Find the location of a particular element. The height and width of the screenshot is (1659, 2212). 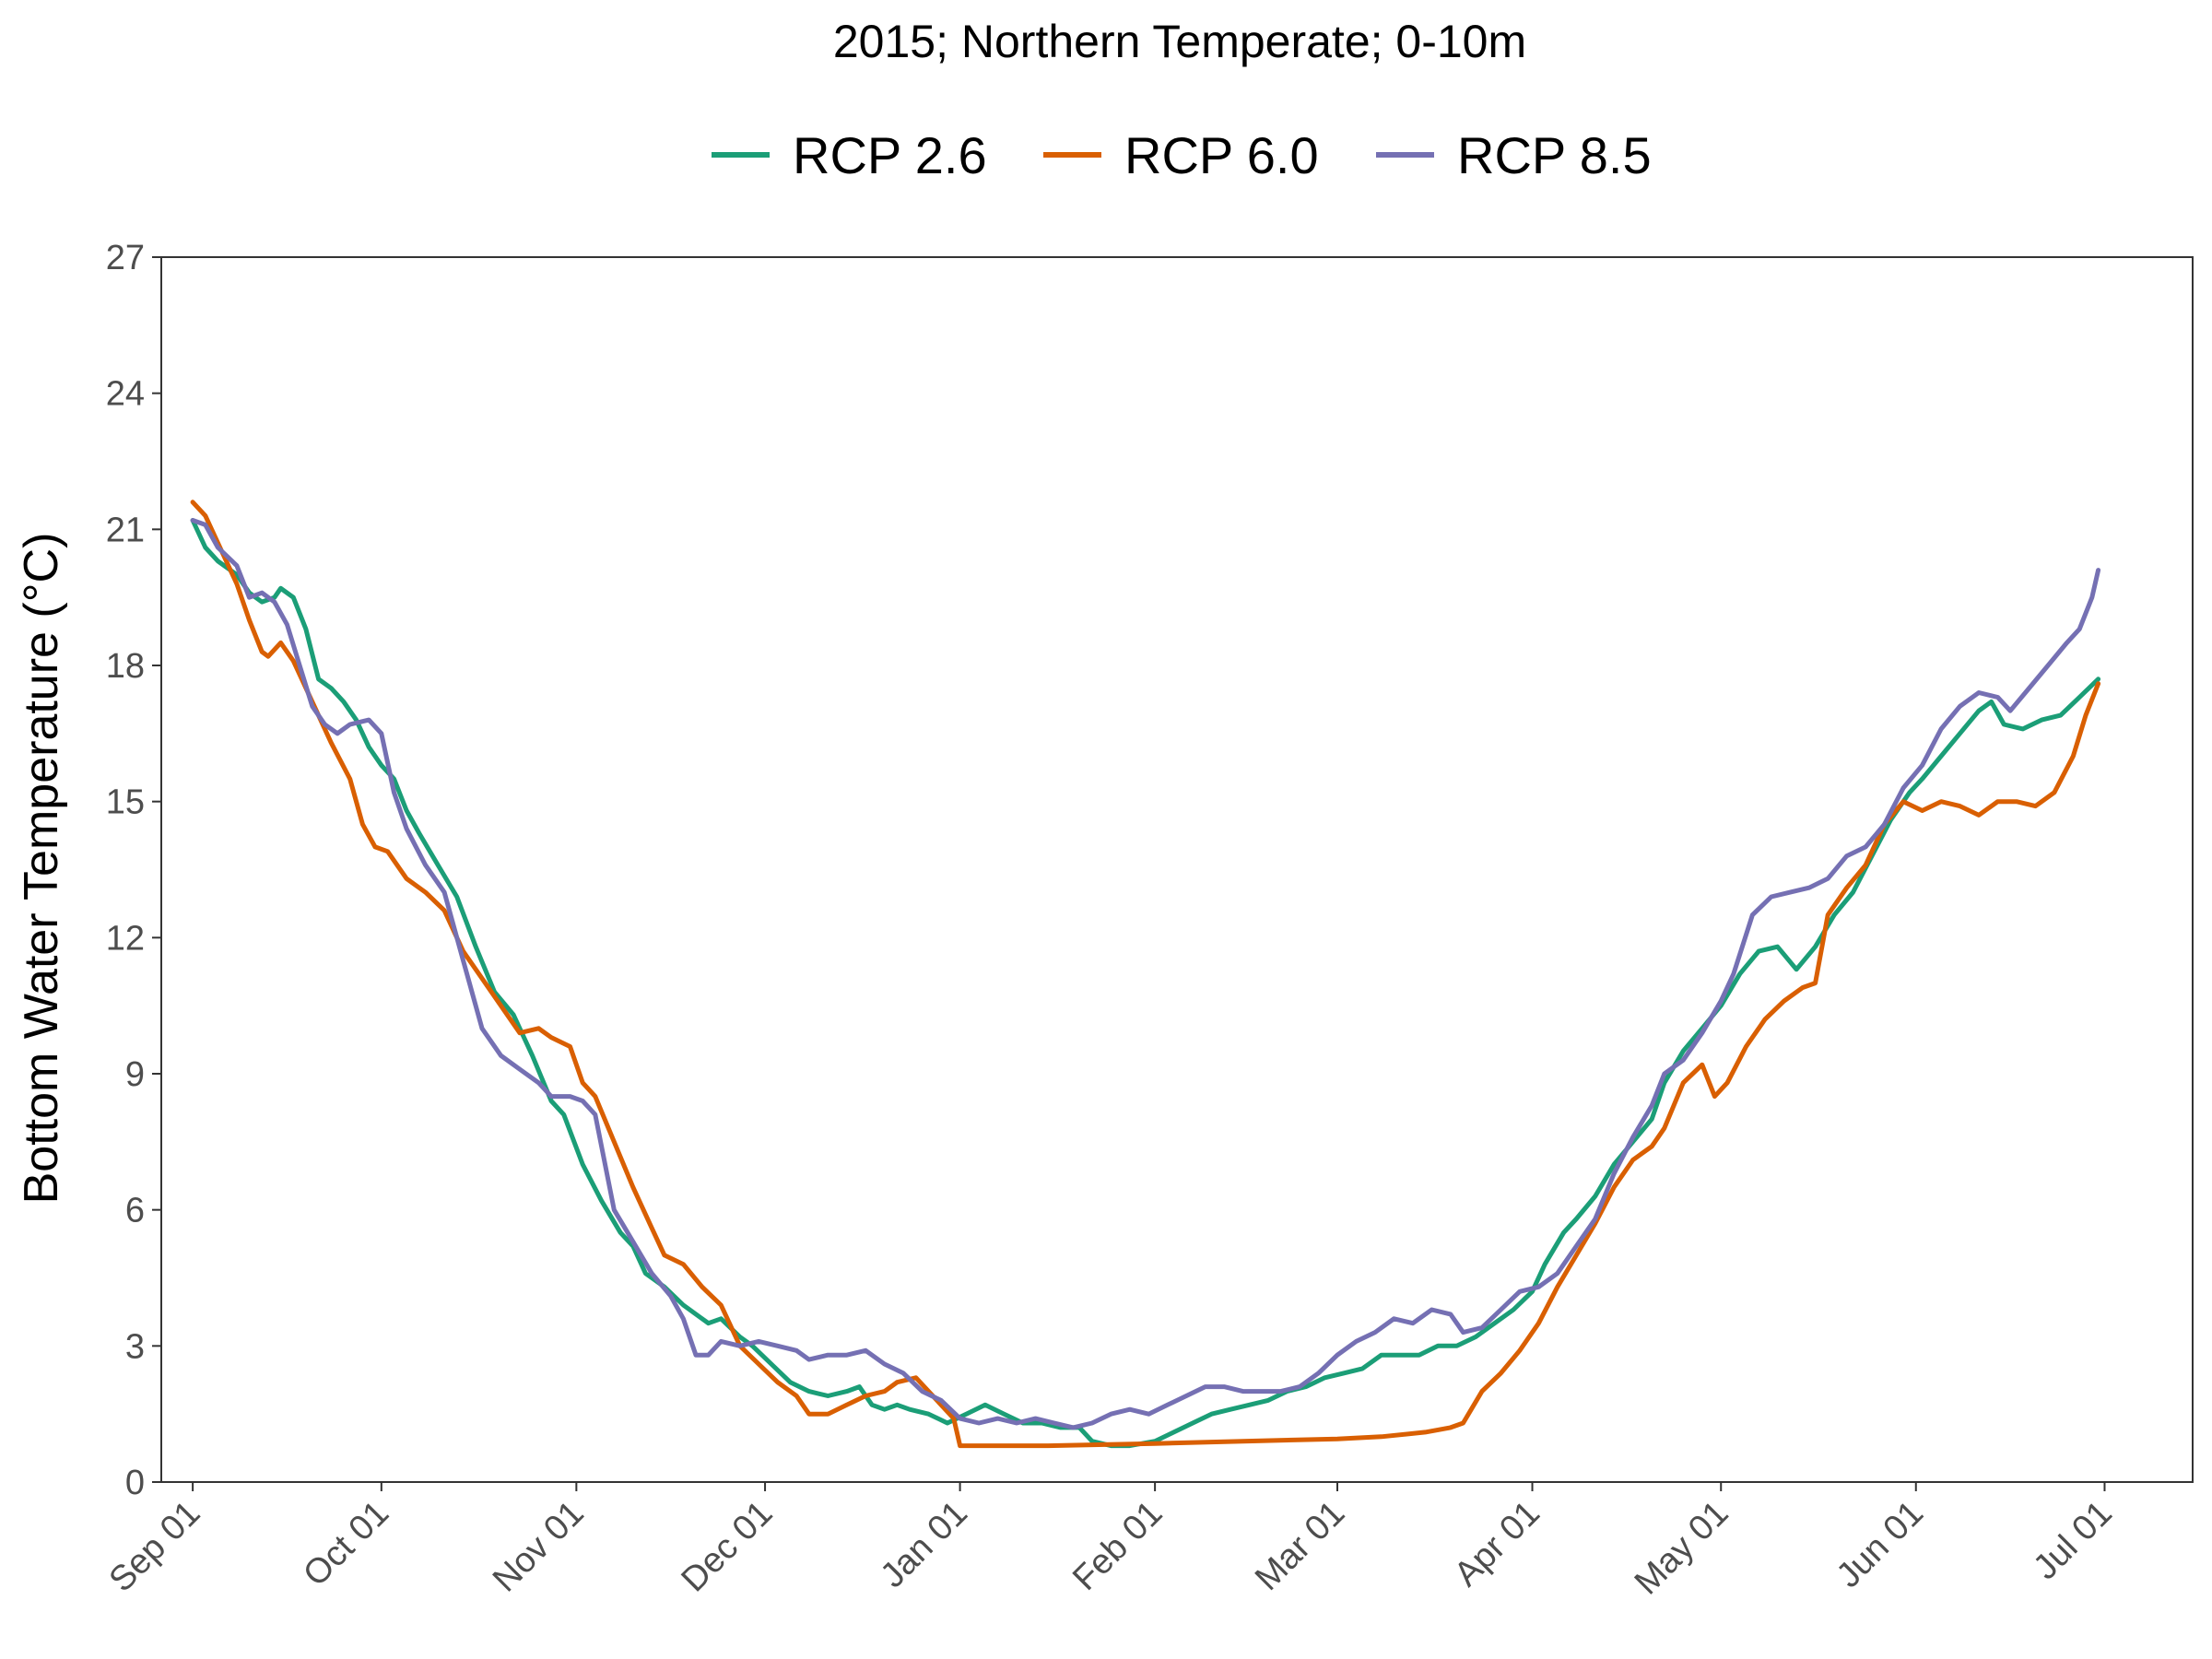

x-tick-label: Dec 01 is located at coordinates (728, 1547).